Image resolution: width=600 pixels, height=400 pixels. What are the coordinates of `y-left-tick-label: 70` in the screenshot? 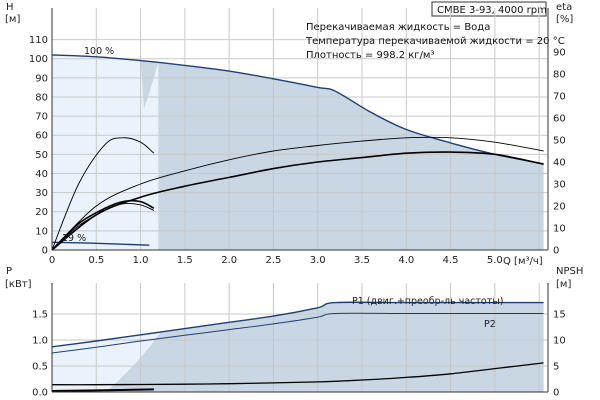 It's located at (41, 117).